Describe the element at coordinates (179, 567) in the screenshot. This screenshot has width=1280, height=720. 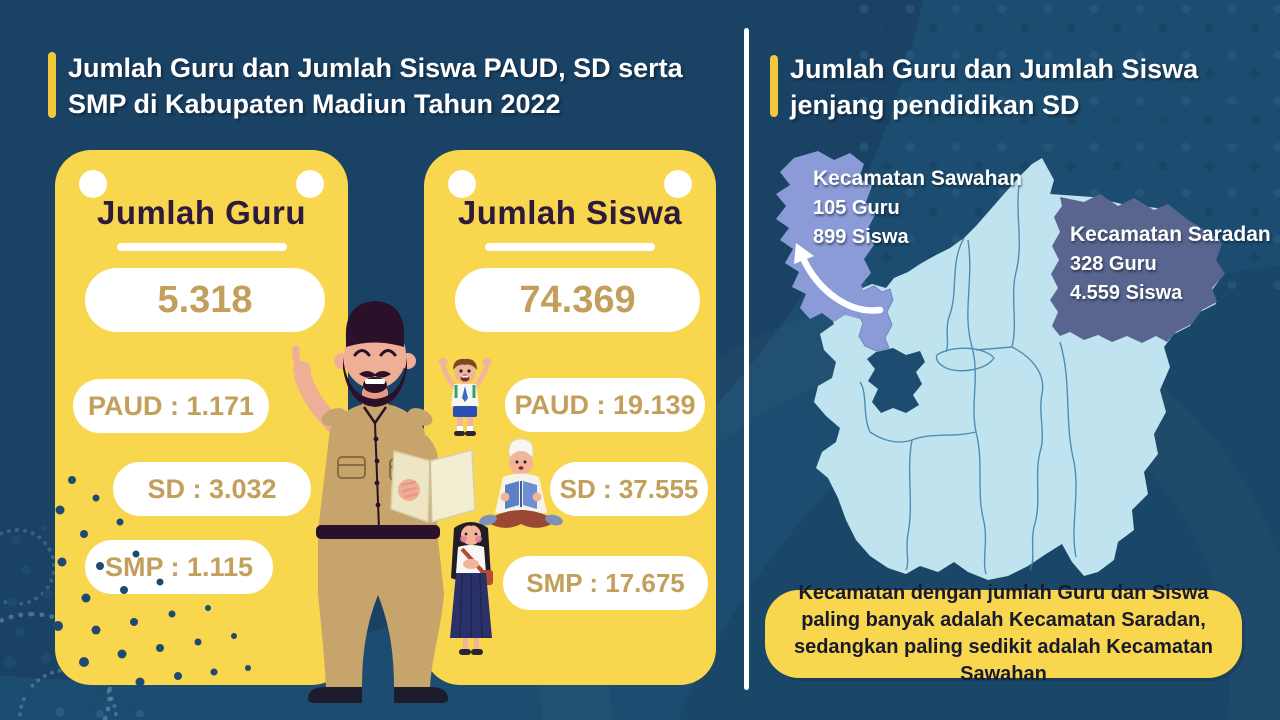
I see `guru-smp-pill: SMP : 1.115` at that location.